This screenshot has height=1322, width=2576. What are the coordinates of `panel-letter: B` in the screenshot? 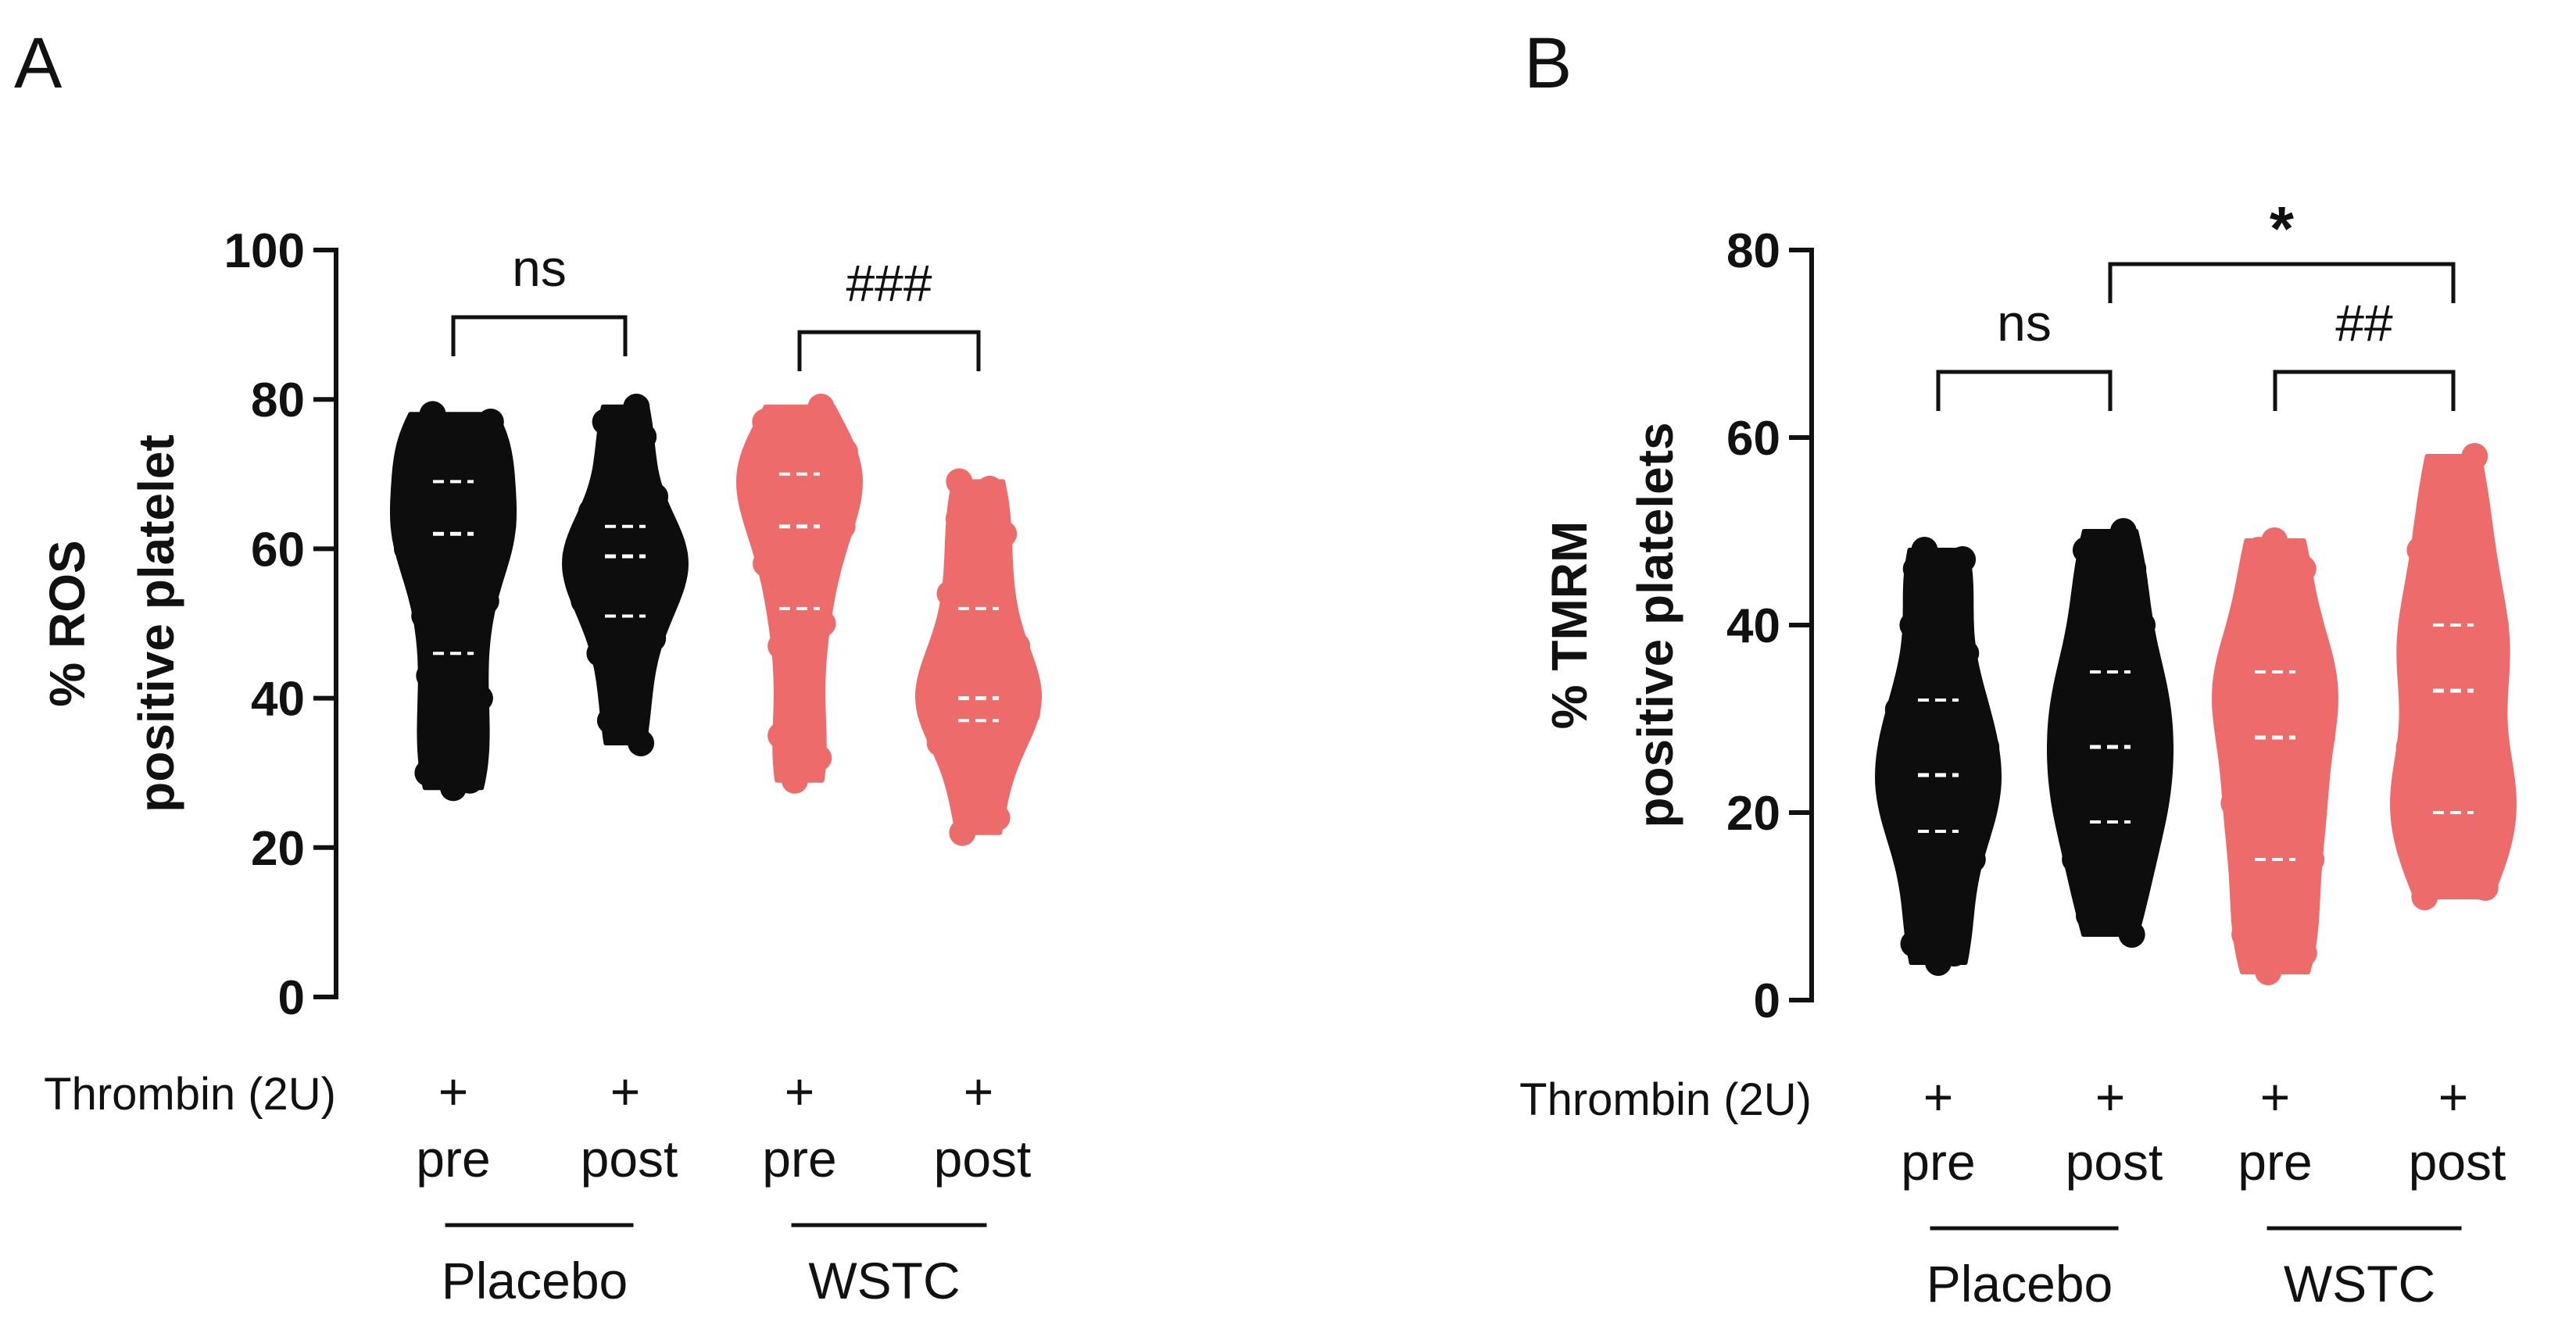 It's located at (1548, 63).